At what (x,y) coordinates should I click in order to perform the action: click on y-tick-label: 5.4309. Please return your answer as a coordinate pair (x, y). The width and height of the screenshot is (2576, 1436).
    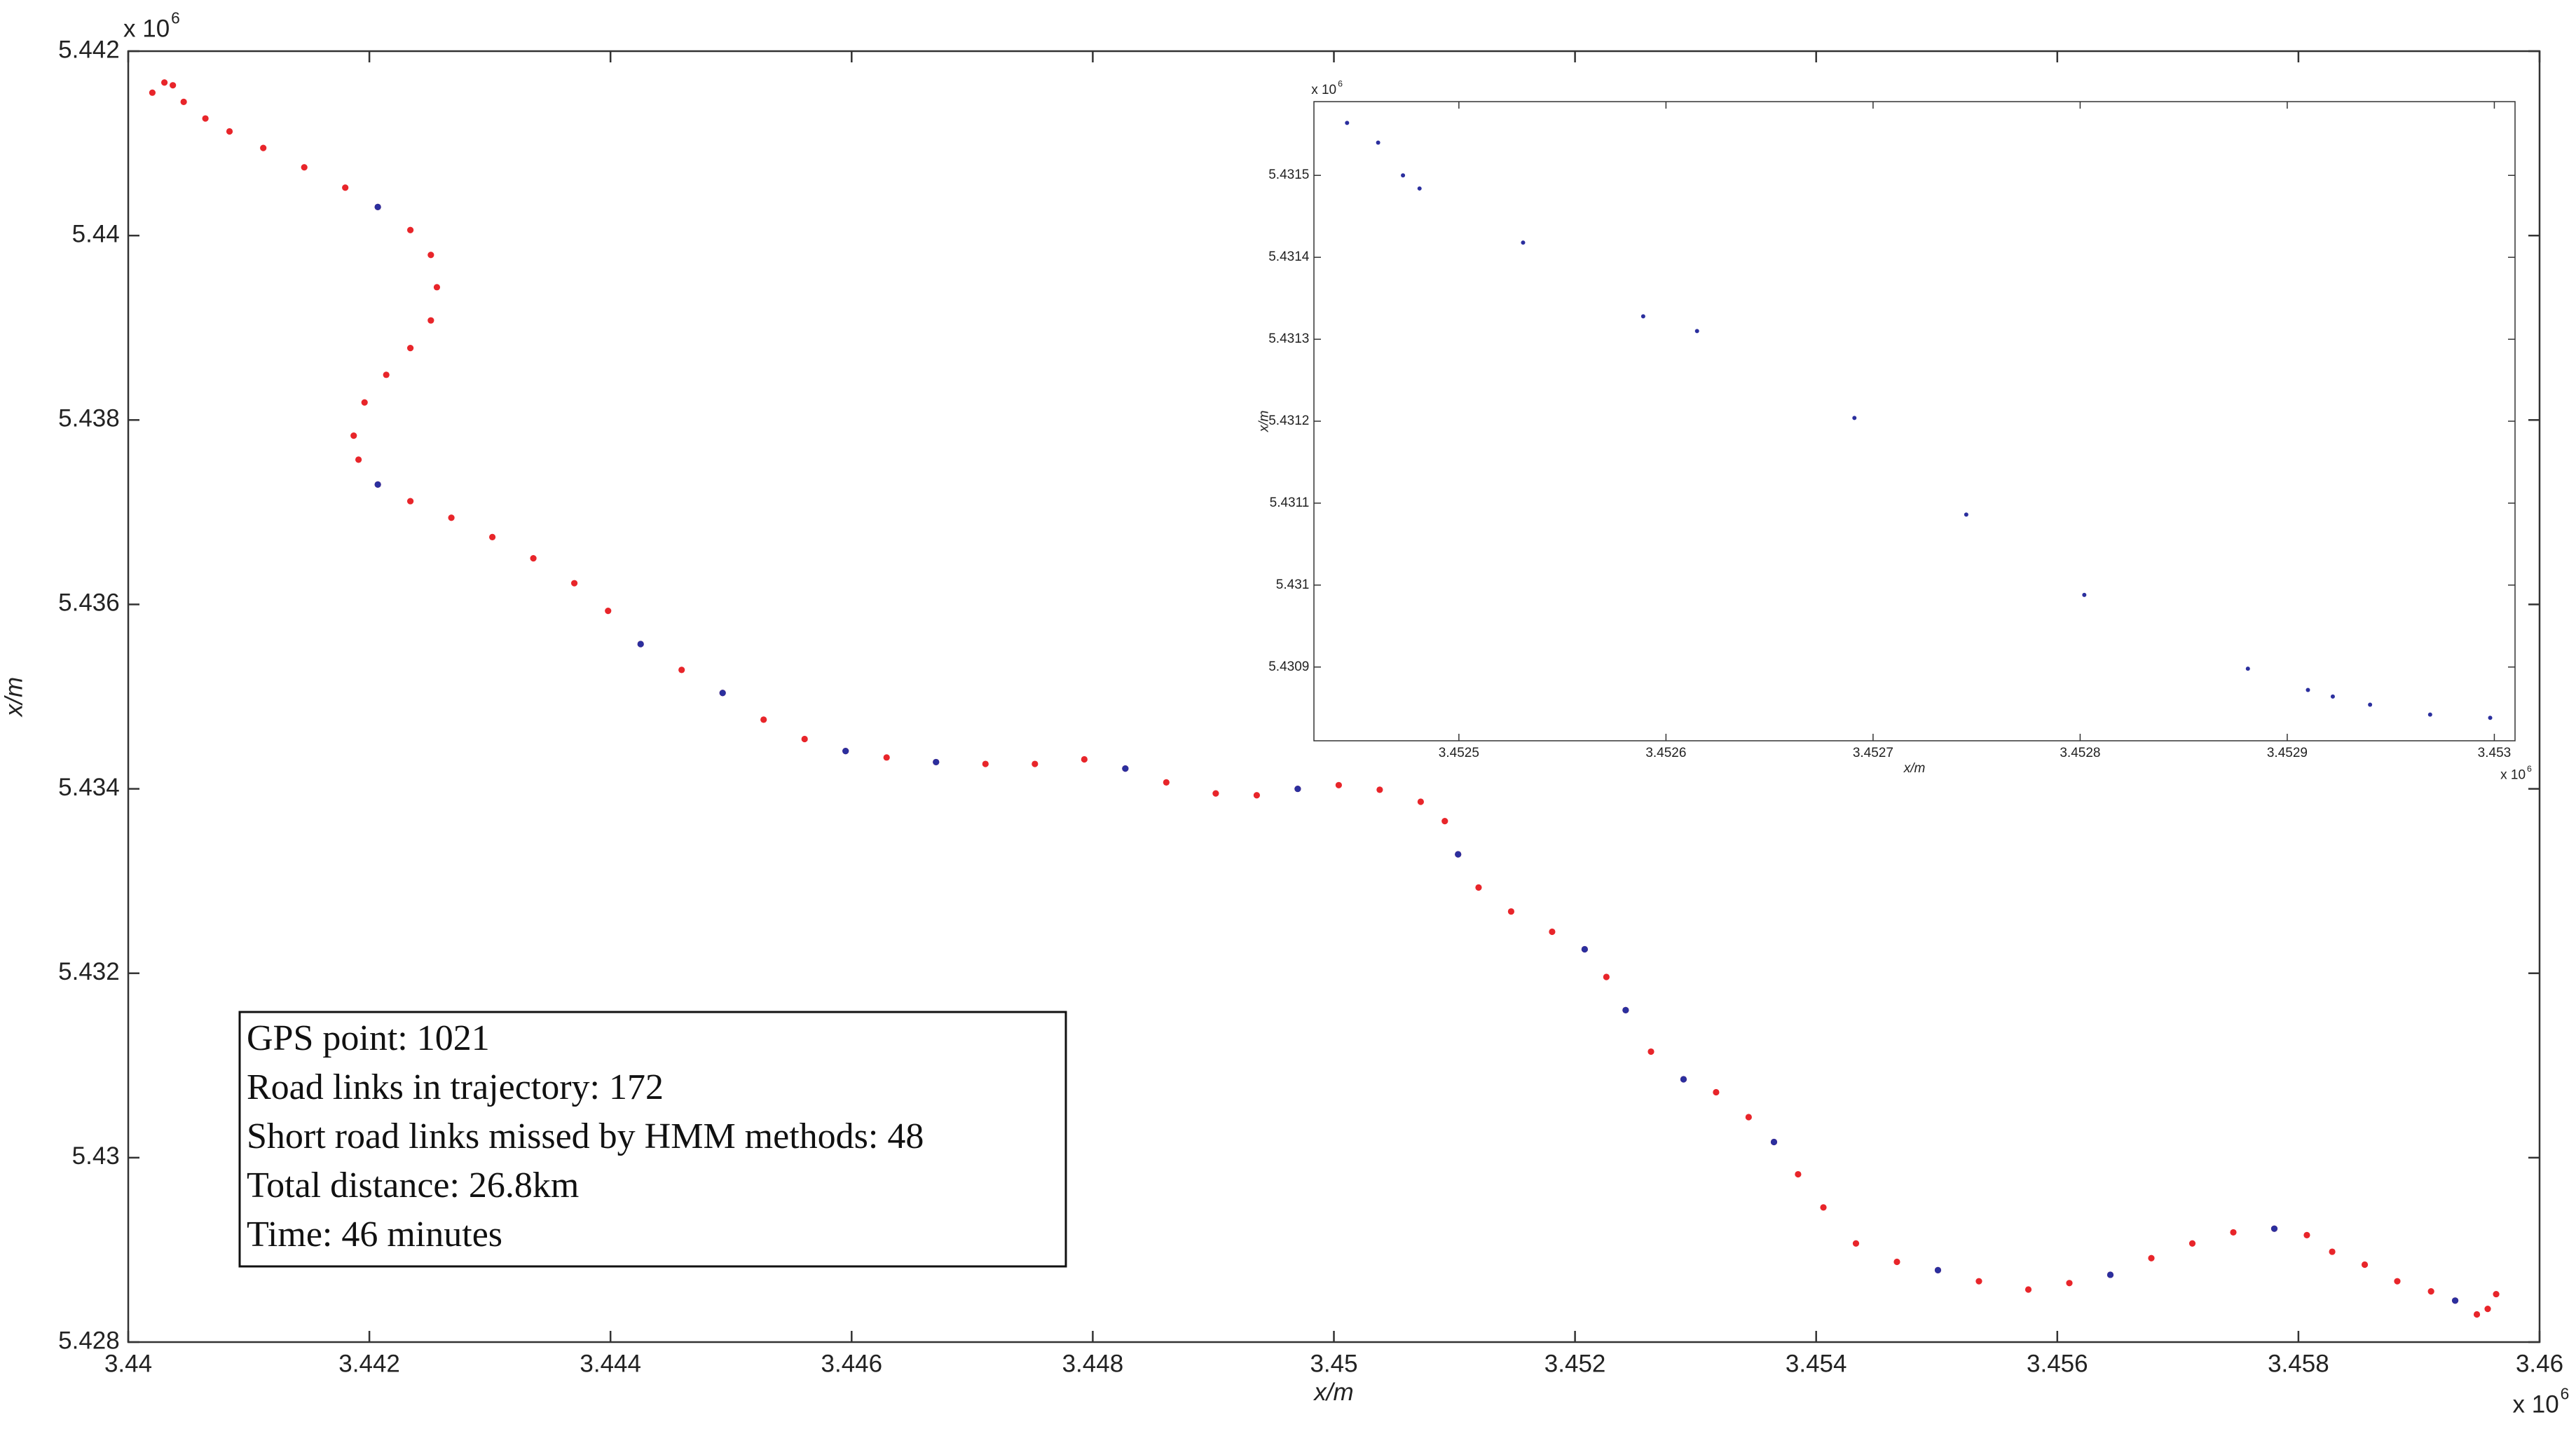
    Looking at the image, I should click on (1289, 666).